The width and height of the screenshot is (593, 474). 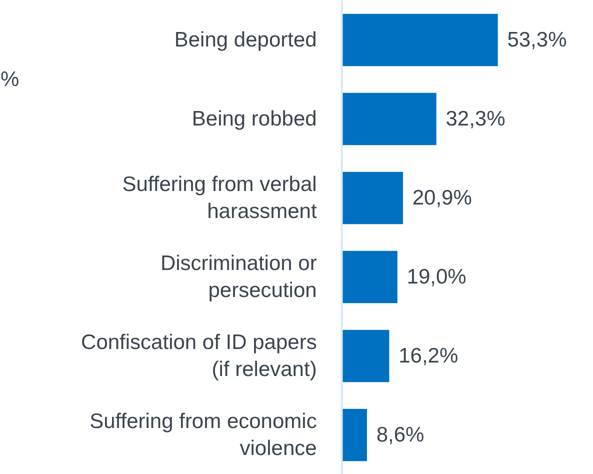 What do you see at coordinates (199, 356) in the screenshot?
I see `y-tick-label: Confiscation of ID papers (if relevant)` at bounding box center [199, 356].